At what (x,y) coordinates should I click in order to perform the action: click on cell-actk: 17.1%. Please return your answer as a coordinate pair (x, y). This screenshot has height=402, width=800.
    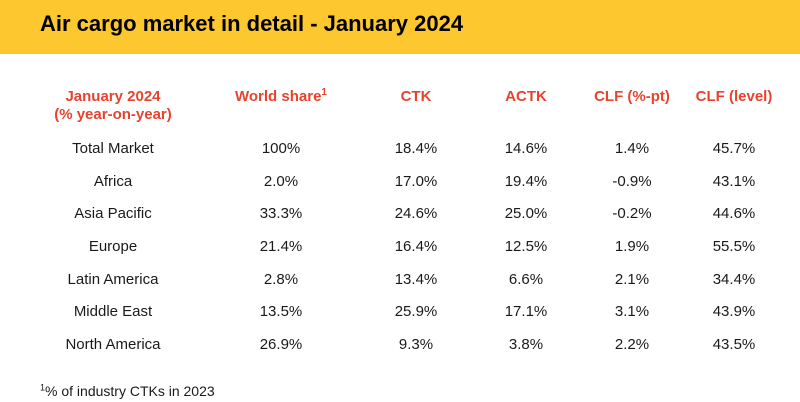
    Looking at the image, I should click on (526, 312).